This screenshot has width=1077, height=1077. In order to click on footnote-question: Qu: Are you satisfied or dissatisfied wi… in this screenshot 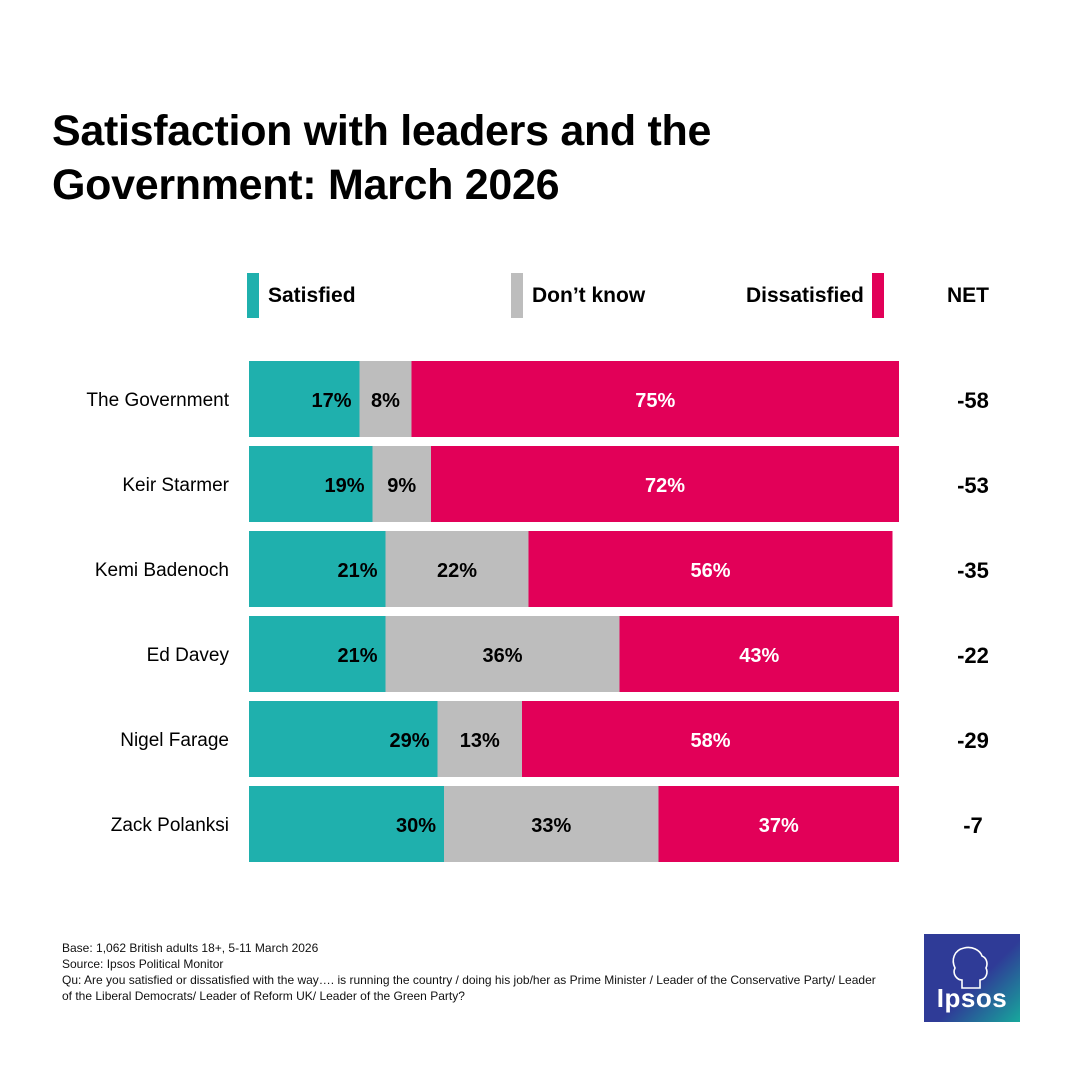, I will do `click(469, 988)`.